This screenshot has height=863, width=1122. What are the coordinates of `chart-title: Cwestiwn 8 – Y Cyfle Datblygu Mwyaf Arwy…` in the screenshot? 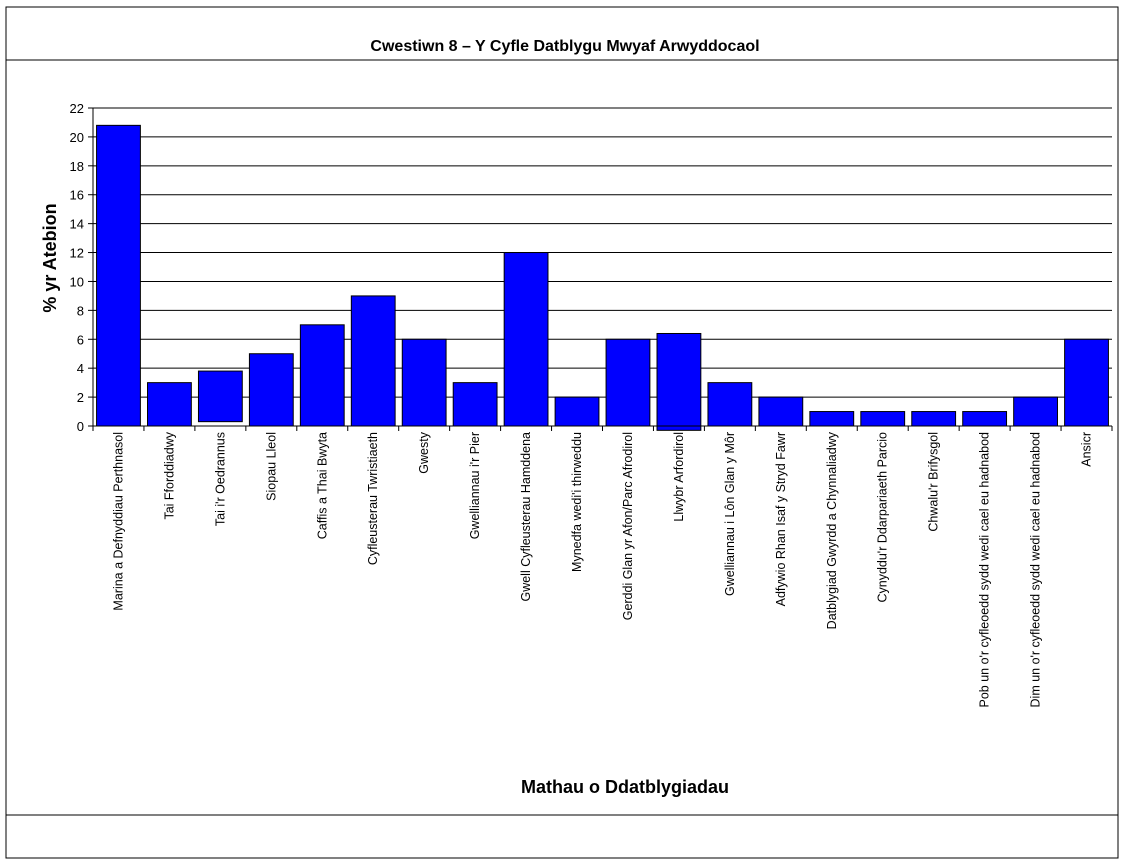 It's located at (564, 46).